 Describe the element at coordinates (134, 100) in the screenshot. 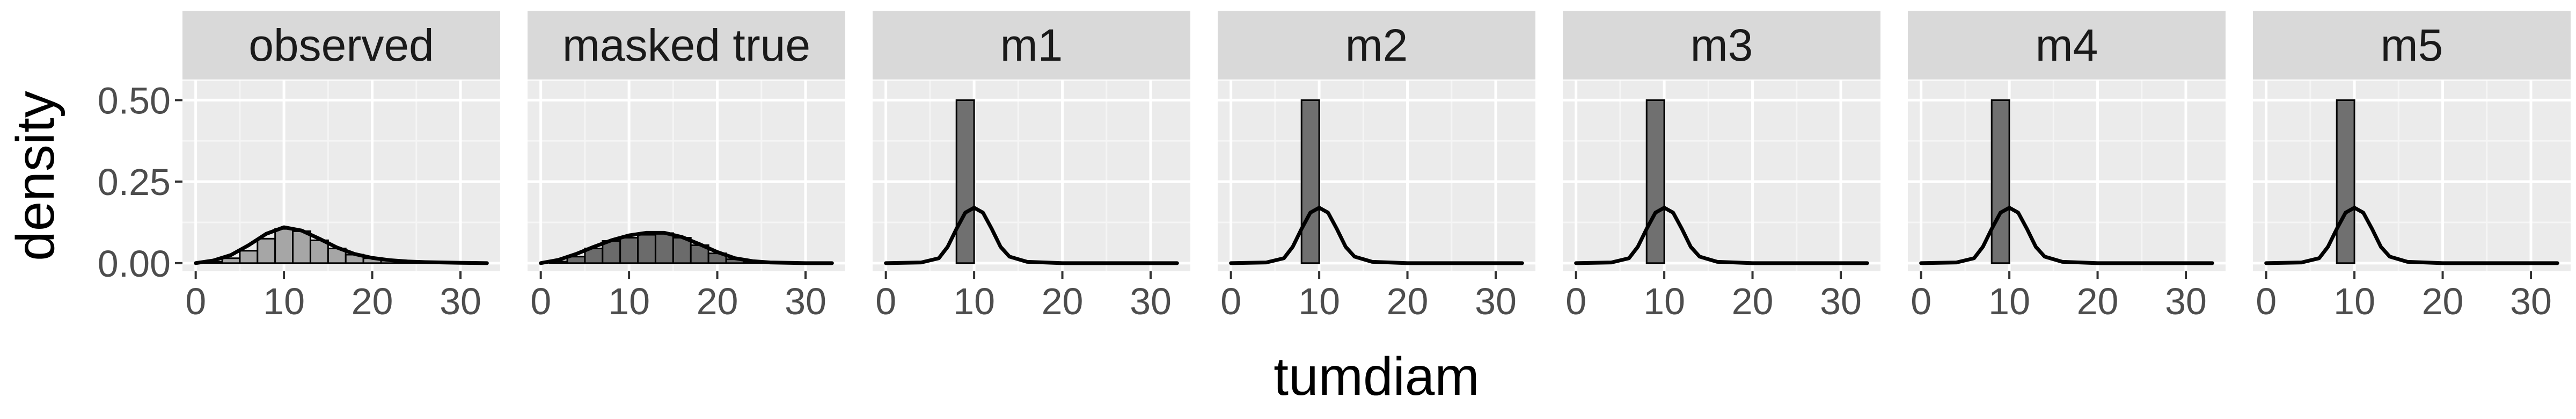

I see `y-tick-label: 0.50` at that location.